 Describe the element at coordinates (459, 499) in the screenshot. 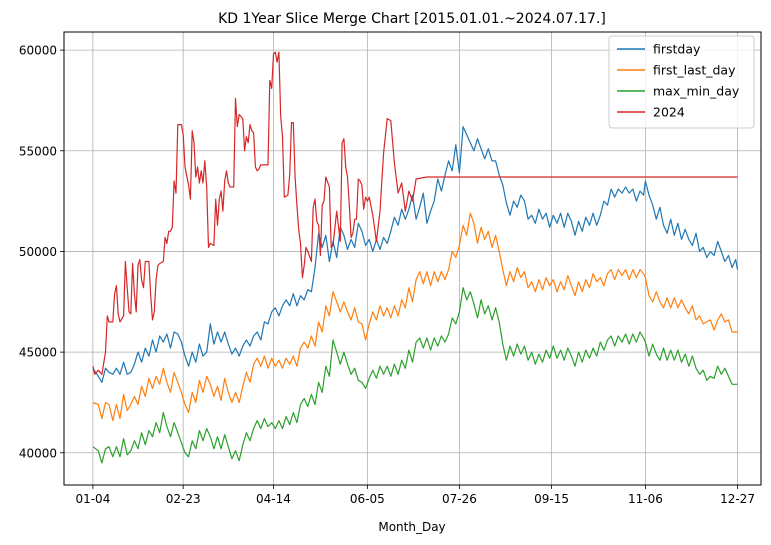

I see `x-tick-label: 07-26` at that location.